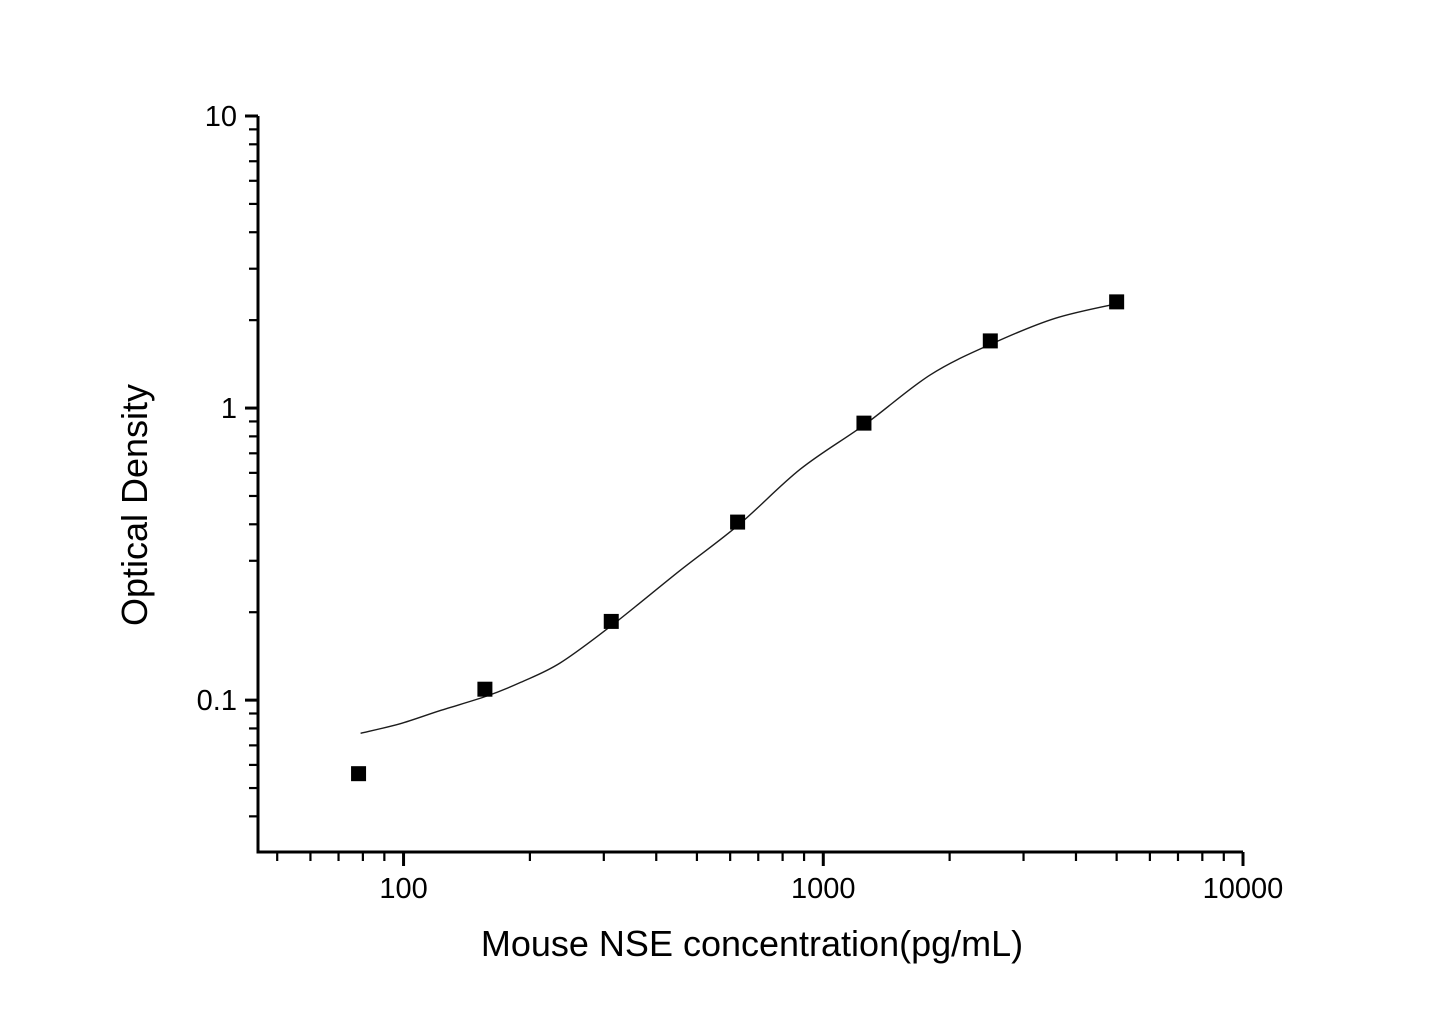  What do you see at coordinates (1243, 889) in the screenshot?
I see `x-tick-label: 10000` at bounding box center [1243, 889].